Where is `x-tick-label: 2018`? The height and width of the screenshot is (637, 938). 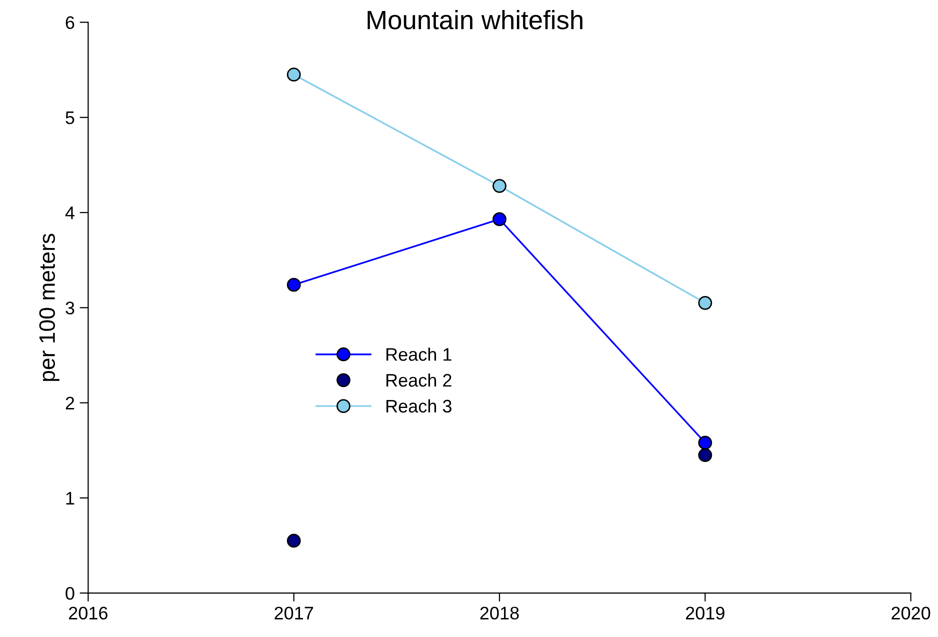 x-tick-label: 2018 is located at coordinates (499, 613).